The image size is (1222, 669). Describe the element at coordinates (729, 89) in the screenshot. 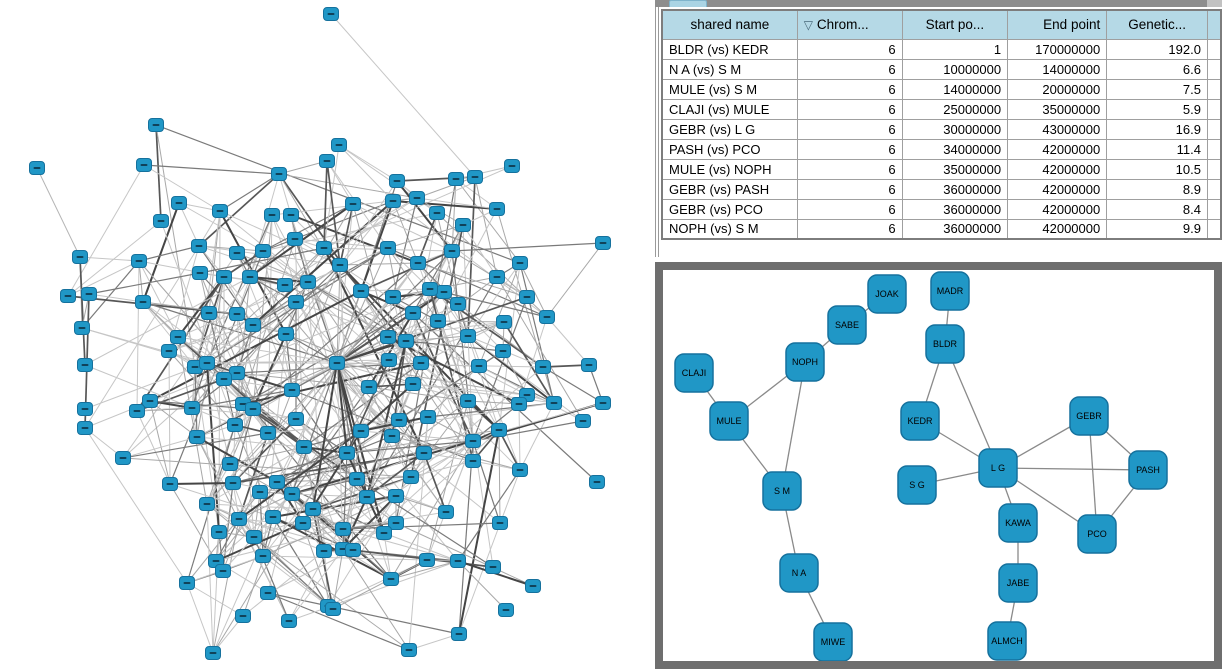

I see `cell-shared-name: MULE (vs) S M` at that location.